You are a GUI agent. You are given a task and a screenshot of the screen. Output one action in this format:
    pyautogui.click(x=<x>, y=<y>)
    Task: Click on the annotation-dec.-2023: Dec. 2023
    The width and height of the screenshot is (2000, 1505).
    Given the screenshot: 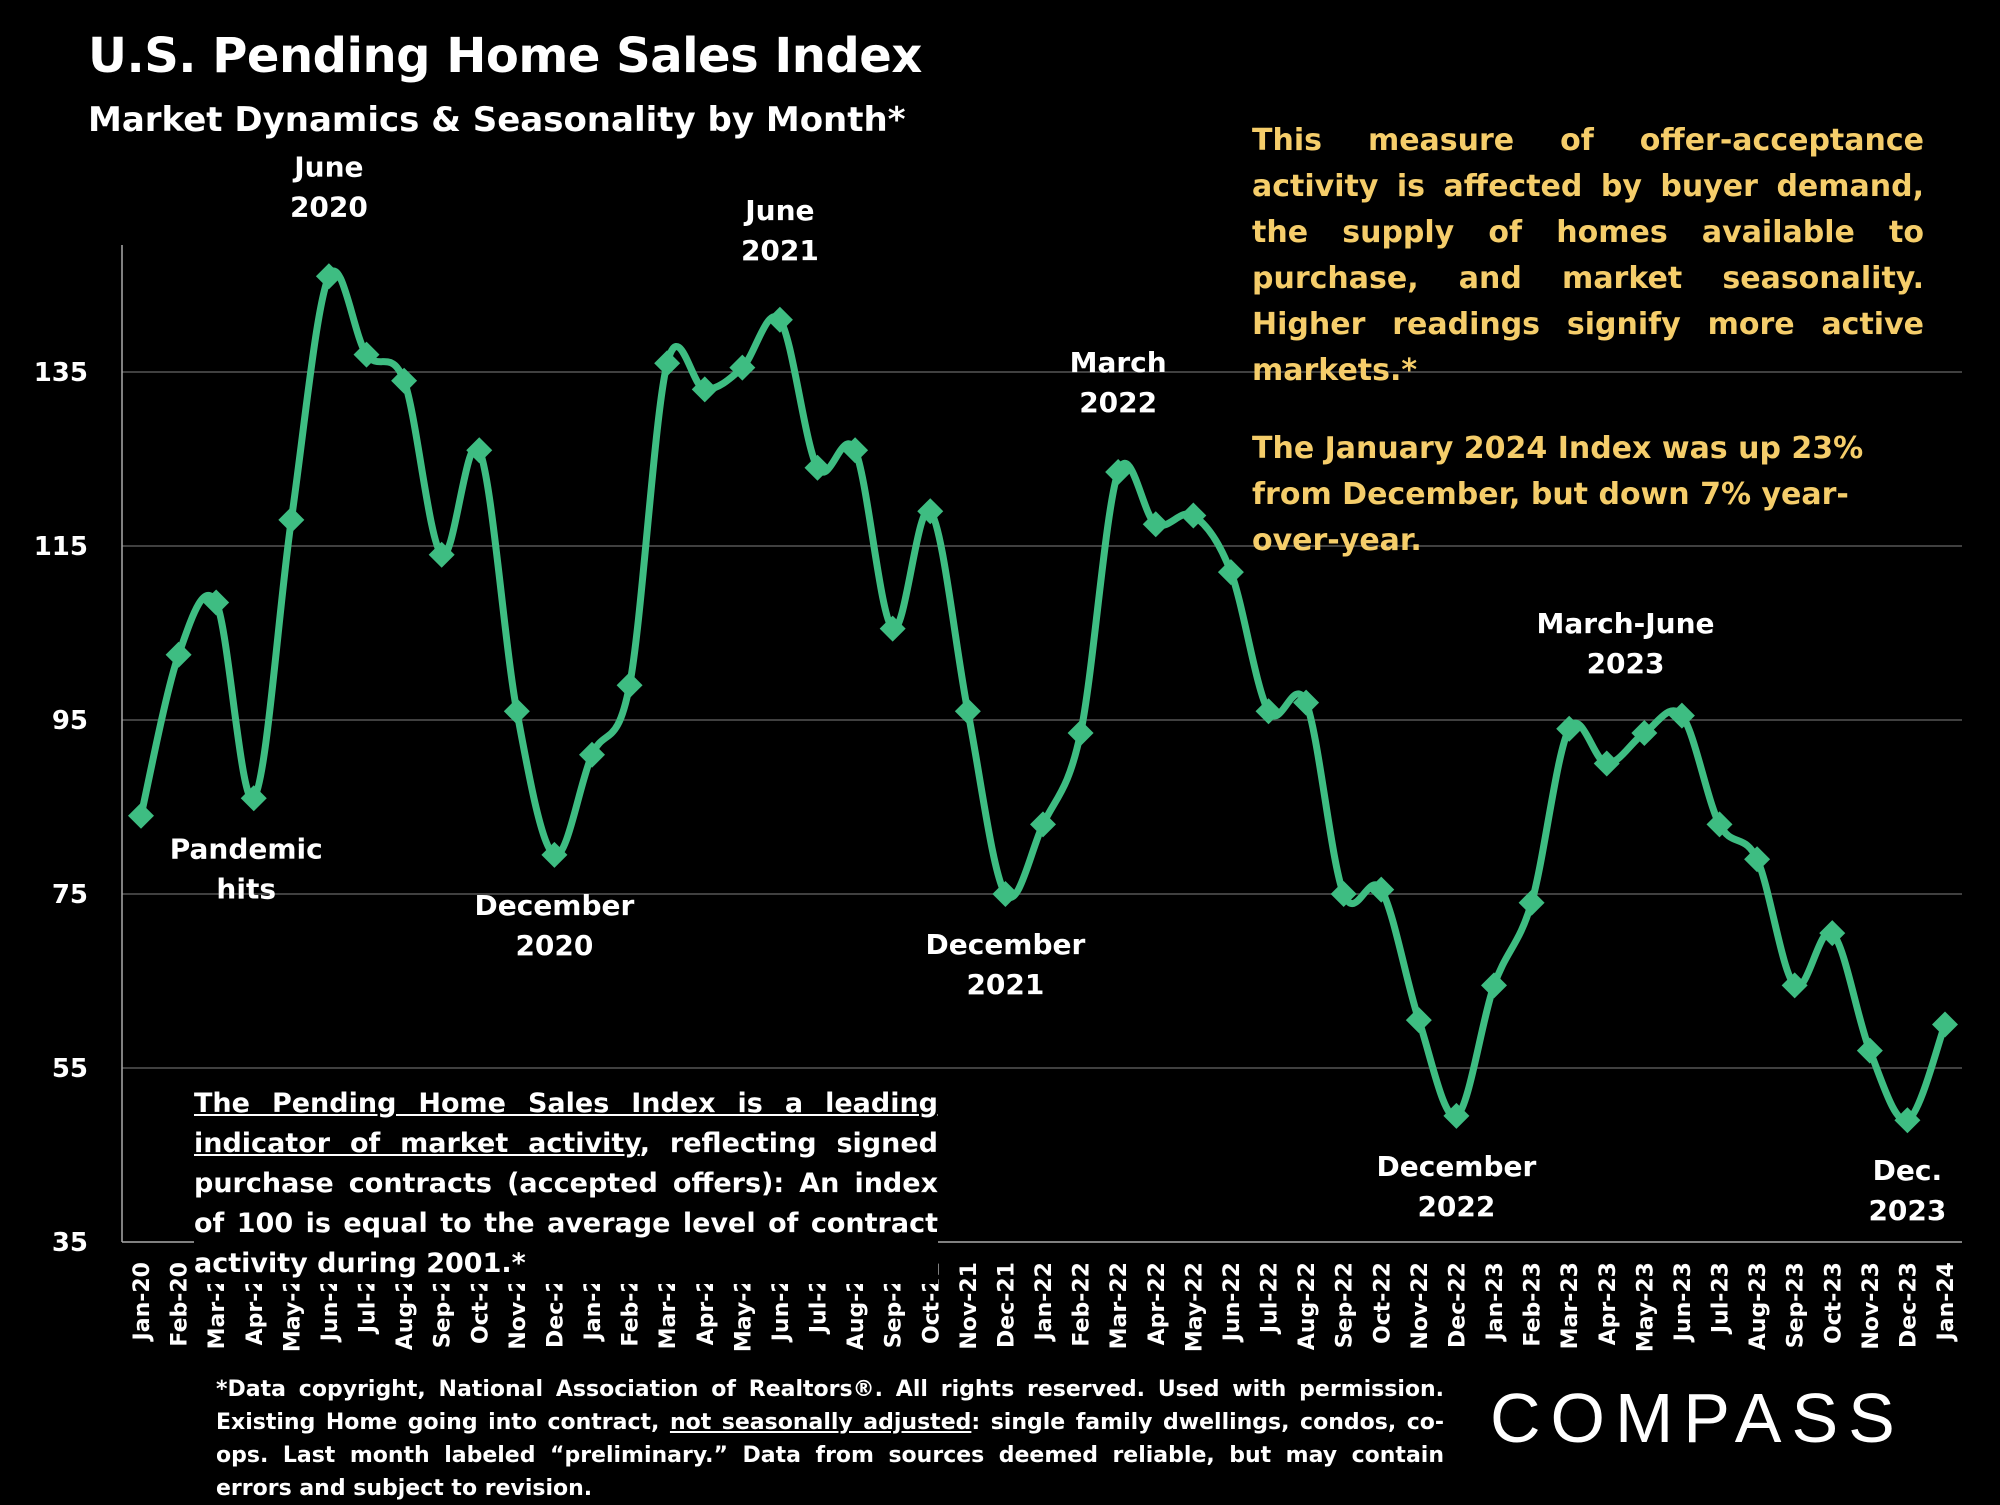 What is the action you would take?
    pyautogui.click(x=1907, y=1190)
    